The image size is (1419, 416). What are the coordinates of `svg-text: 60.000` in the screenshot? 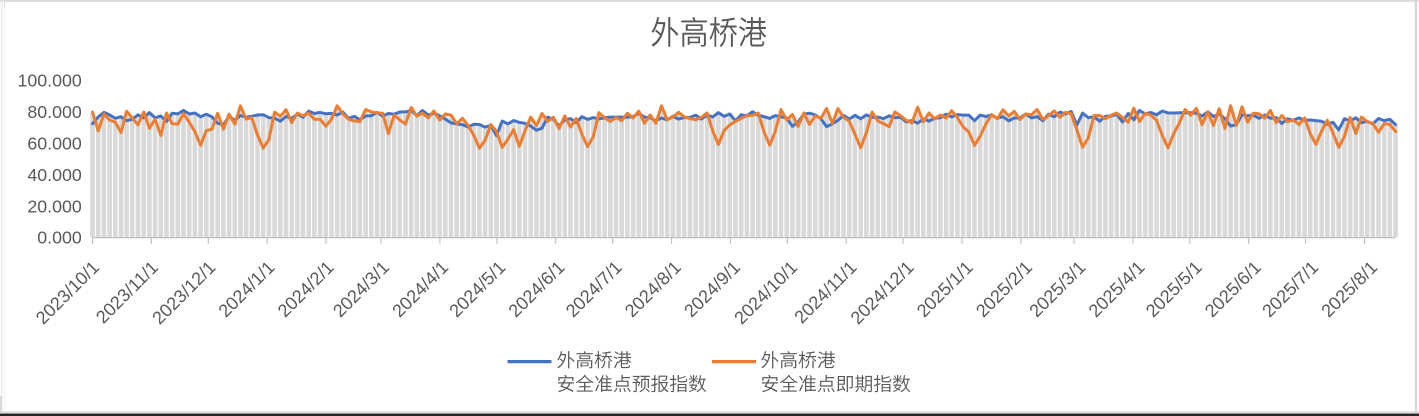 It's located at (54, 144).